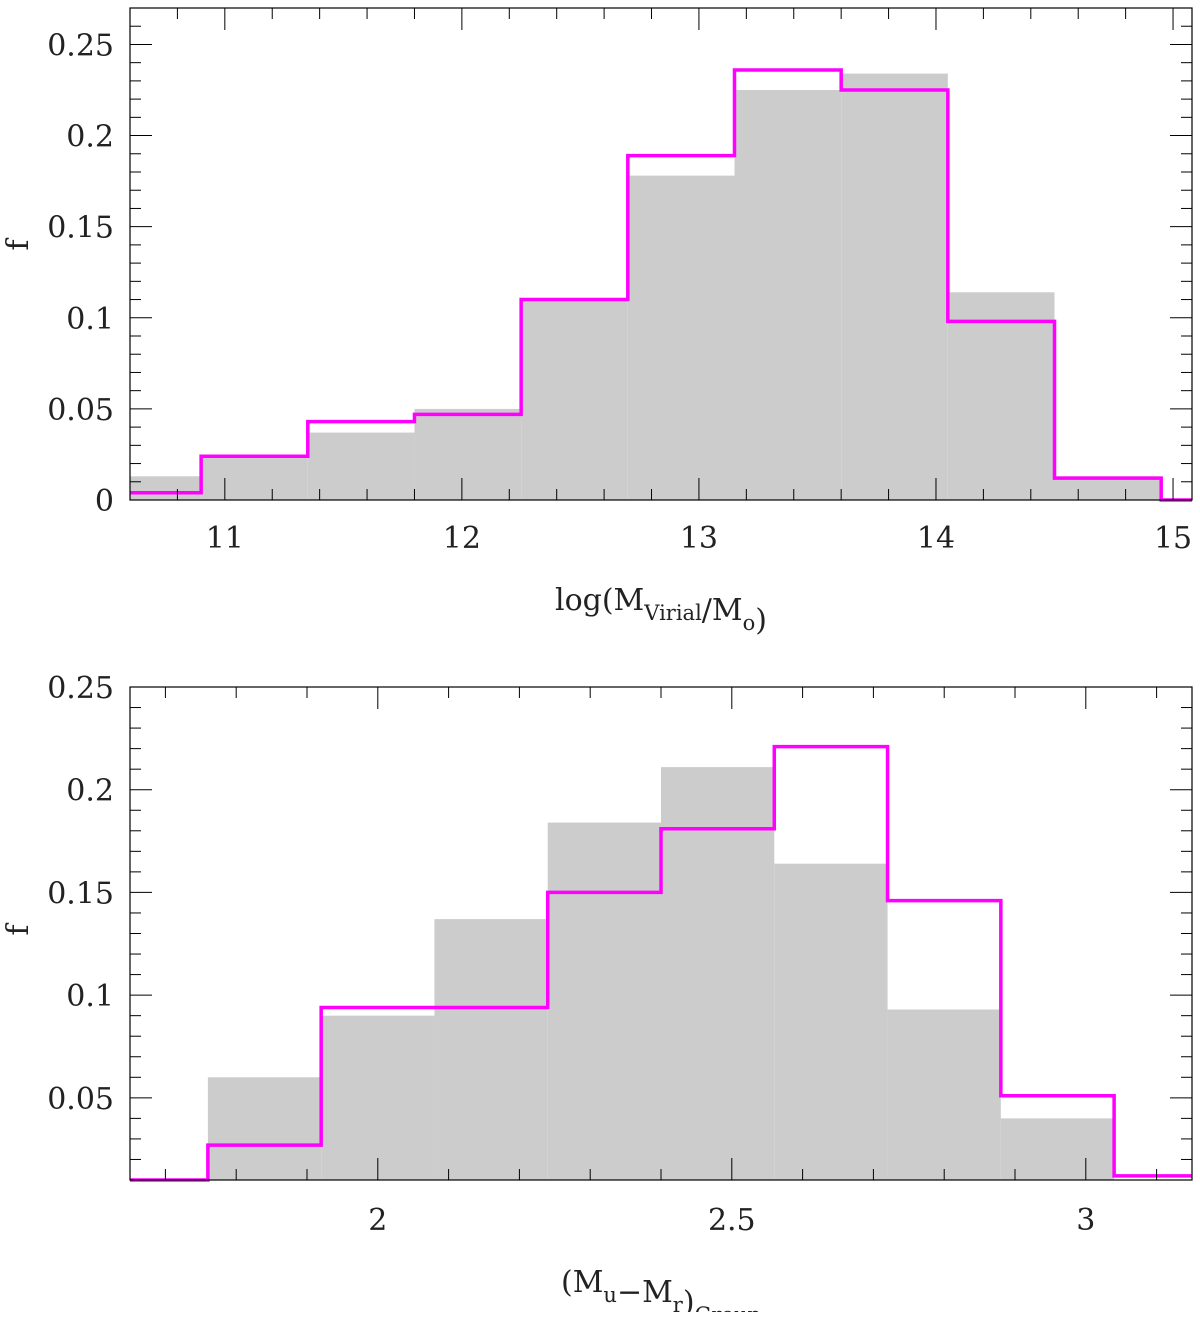  I want to click on x-tick-label: 2.5, so click(732, 1220).